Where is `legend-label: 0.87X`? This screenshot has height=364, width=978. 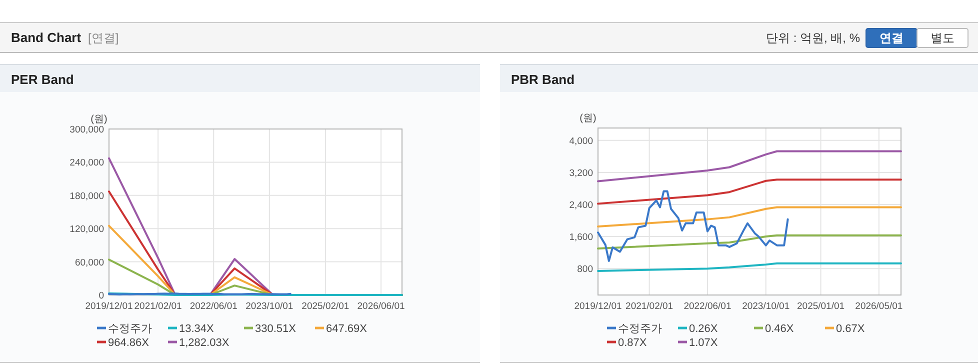
legend-label: 0.87X is located at coordinates (633, 343).